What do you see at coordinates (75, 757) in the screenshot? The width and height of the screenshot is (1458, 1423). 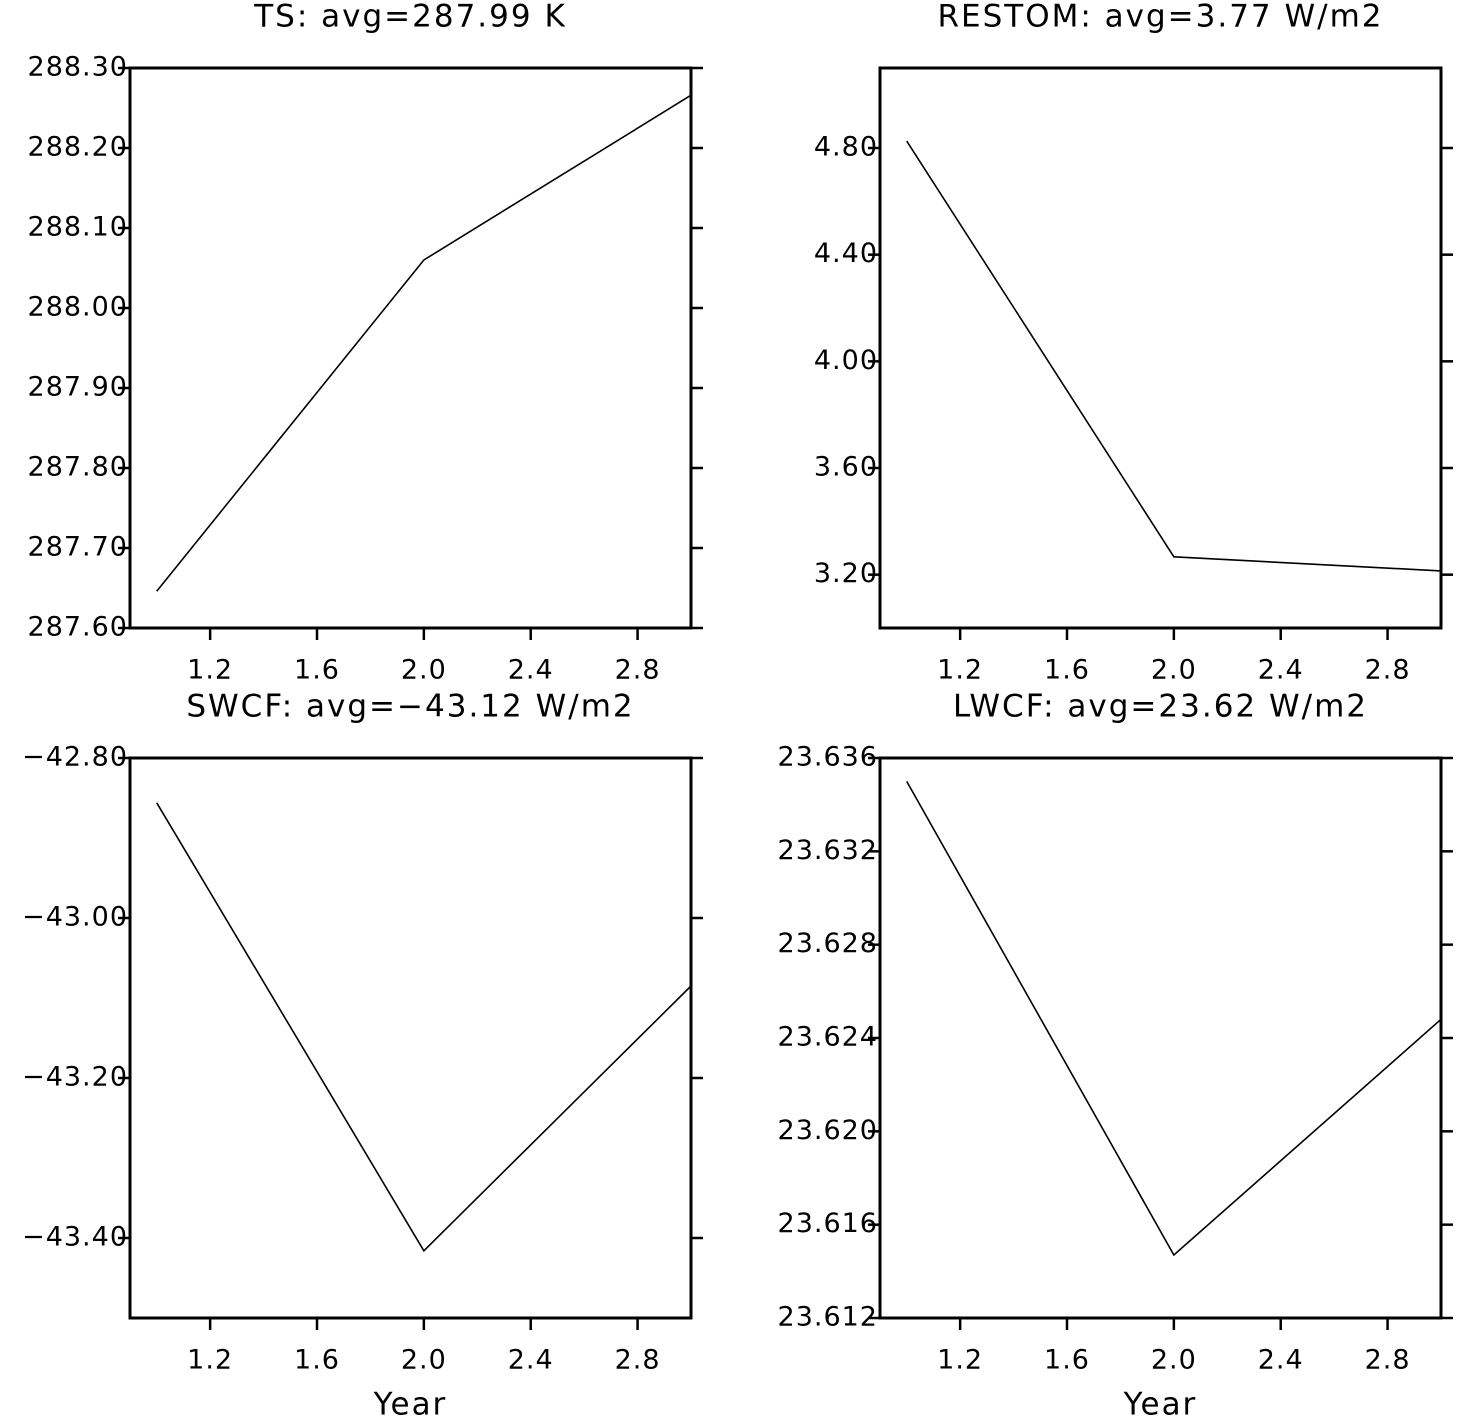 I see `y-tick-label: −42.80` at bounding box center [75, 757].